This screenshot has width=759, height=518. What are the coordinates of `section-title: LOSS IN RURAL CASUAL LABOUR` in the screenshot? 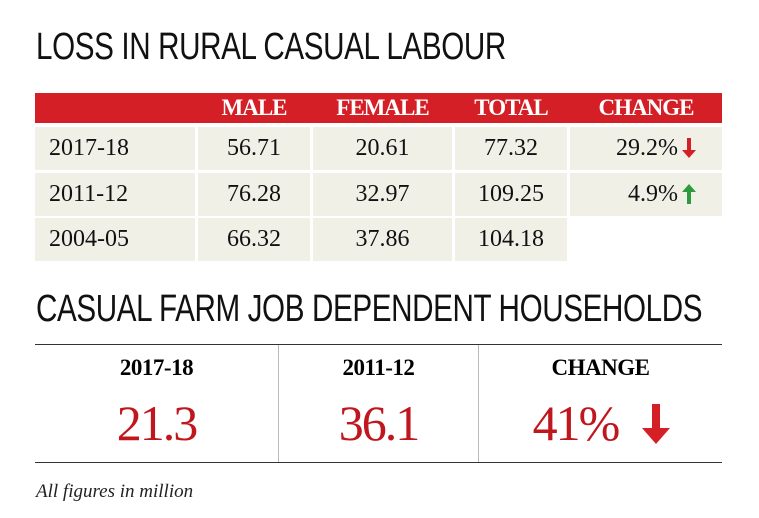 It's located at (271, 47).